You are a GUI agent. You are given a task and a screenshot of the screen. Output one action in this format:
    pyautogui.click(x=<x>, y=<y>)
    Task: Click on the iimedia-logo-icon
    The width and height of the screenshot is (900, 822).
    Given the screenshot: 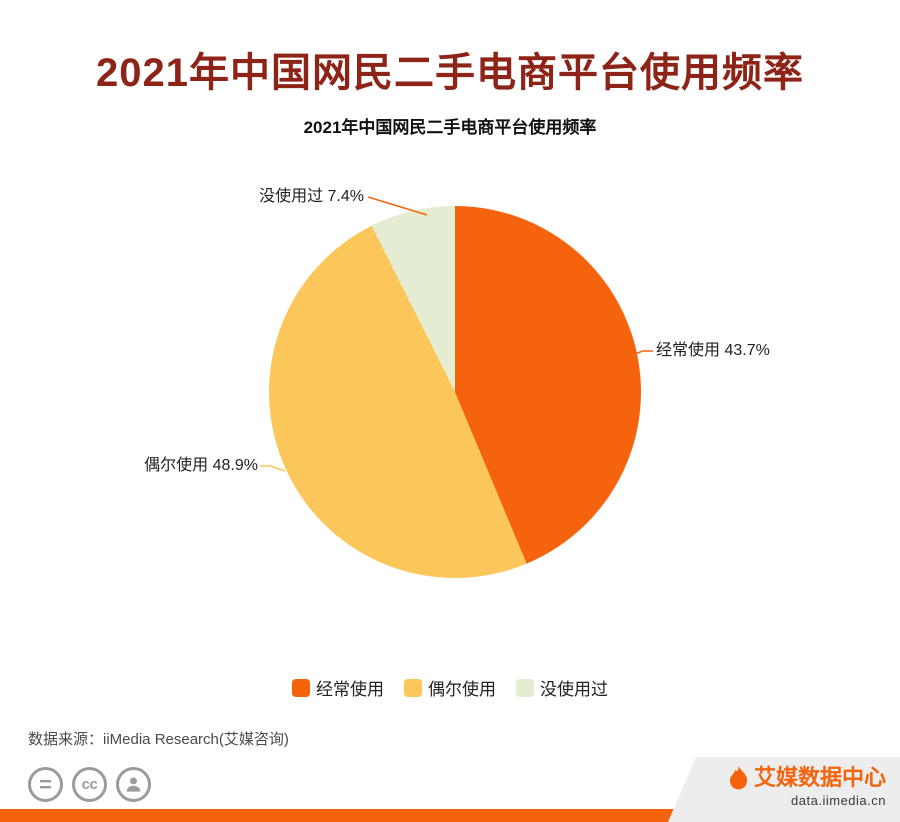 What is the action you would take?
    pyautogui.click(x=738, y=777)
    